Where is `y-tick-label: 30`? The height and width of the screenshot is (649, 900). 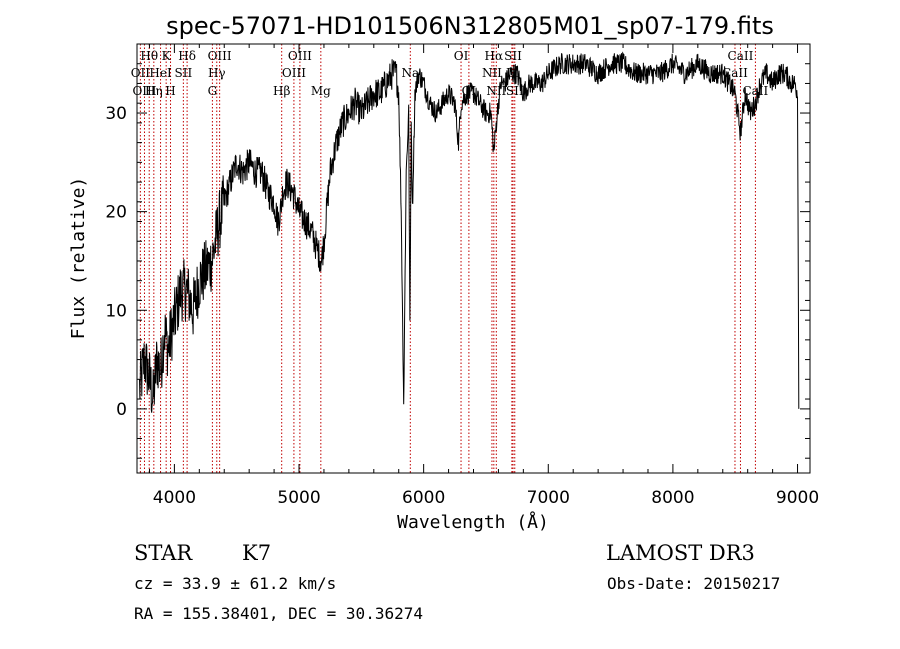 y-tick-label: 30 is located at coordinates (116, 114).